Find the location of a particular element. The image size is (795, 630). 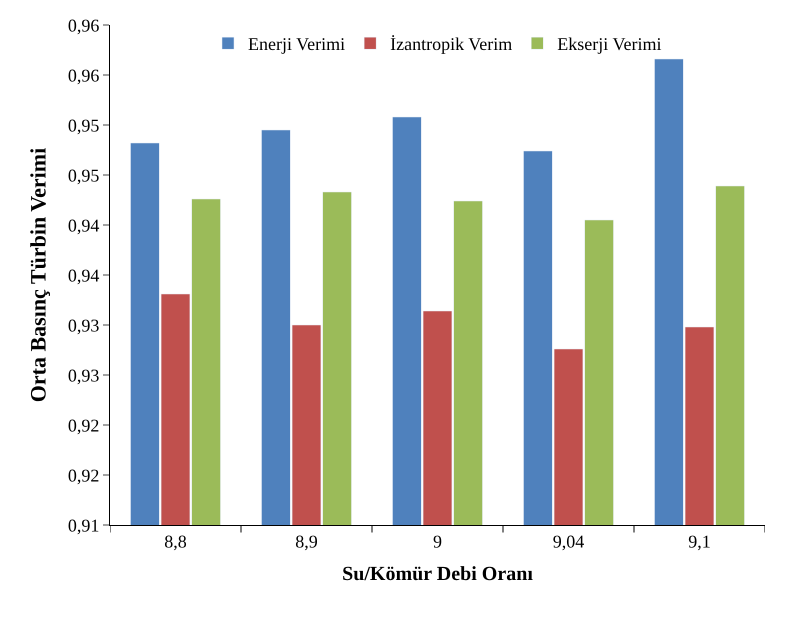

y-axis-title: Orta Basınç Türbin Verimi is located at coordinates (38, 275).